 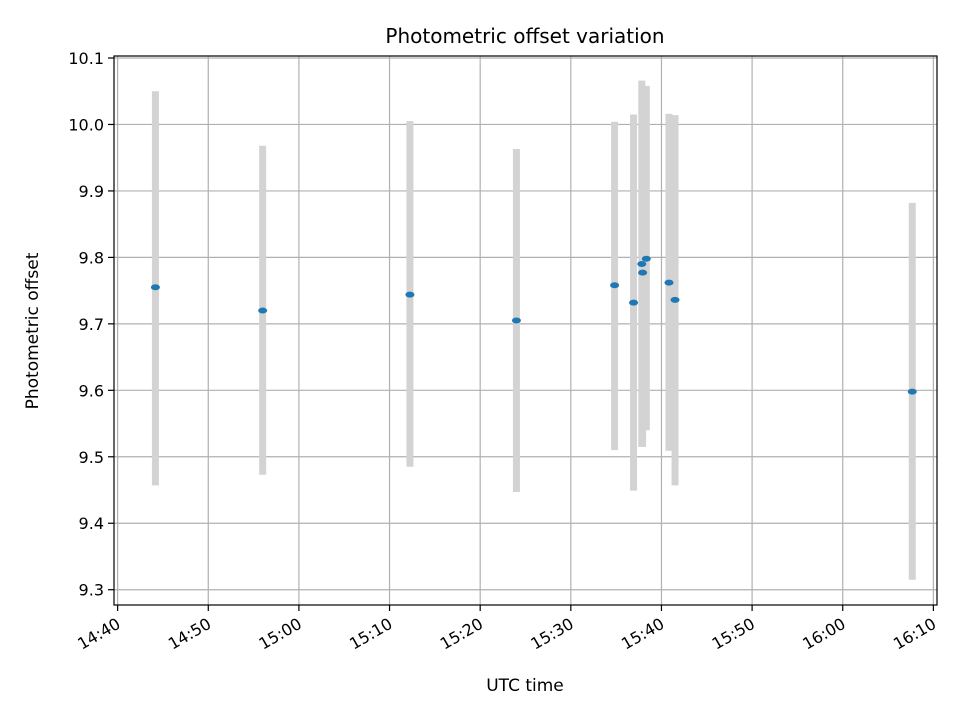 I want to click on y-tick-label: 9.4, so click(x=91, y=523).